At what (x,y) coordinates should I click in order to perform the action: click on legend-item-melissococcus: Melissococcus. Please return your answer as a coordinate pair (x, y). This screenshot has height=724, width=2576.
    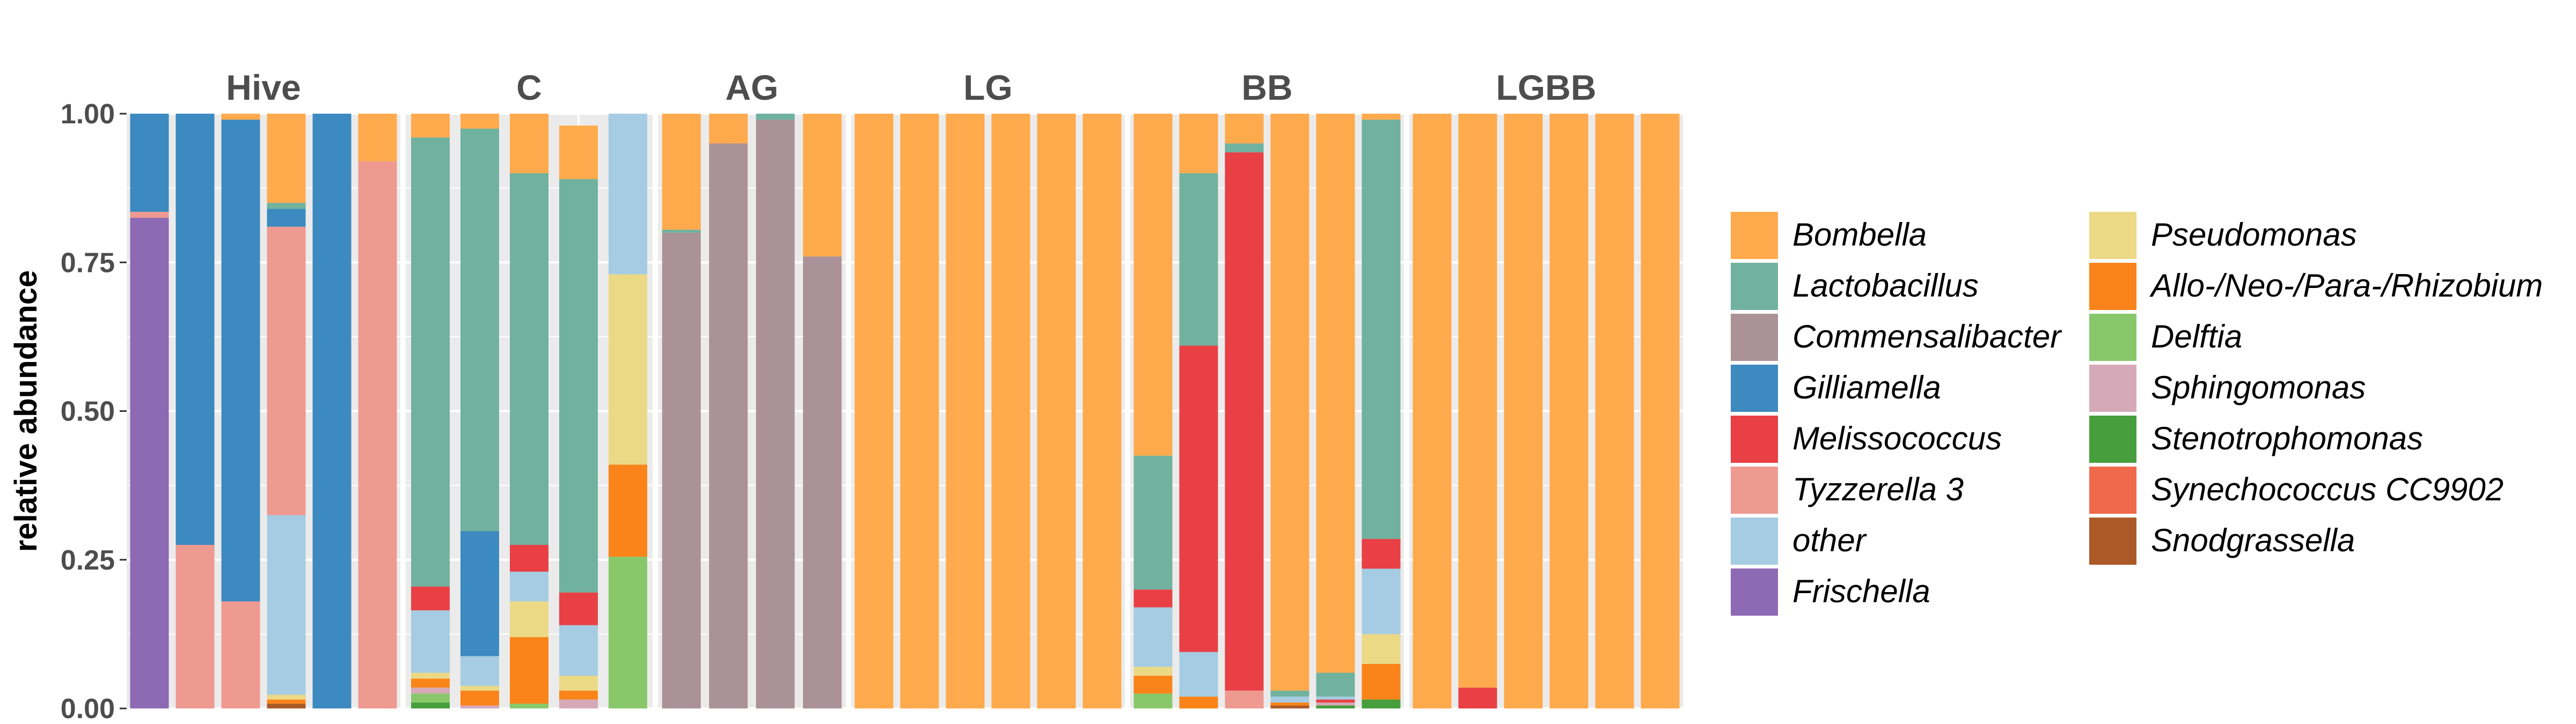
    Looking at the image, I should click on (1866, 439).